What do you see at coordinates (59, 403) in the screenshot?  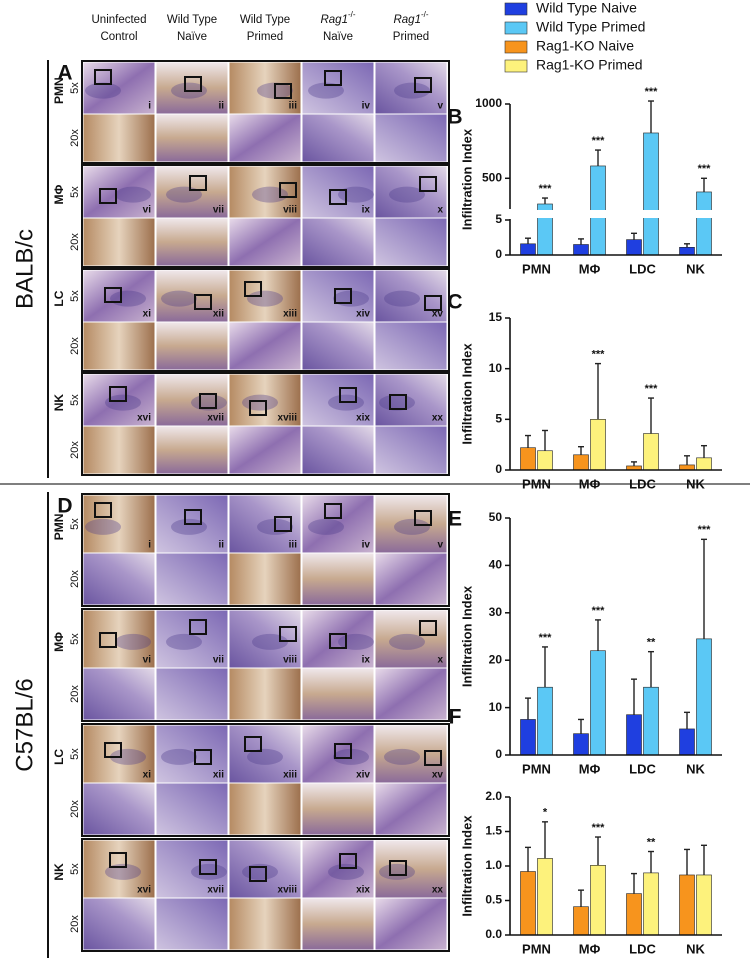 I see `row-label: NK` at bounding box center [59, 403].